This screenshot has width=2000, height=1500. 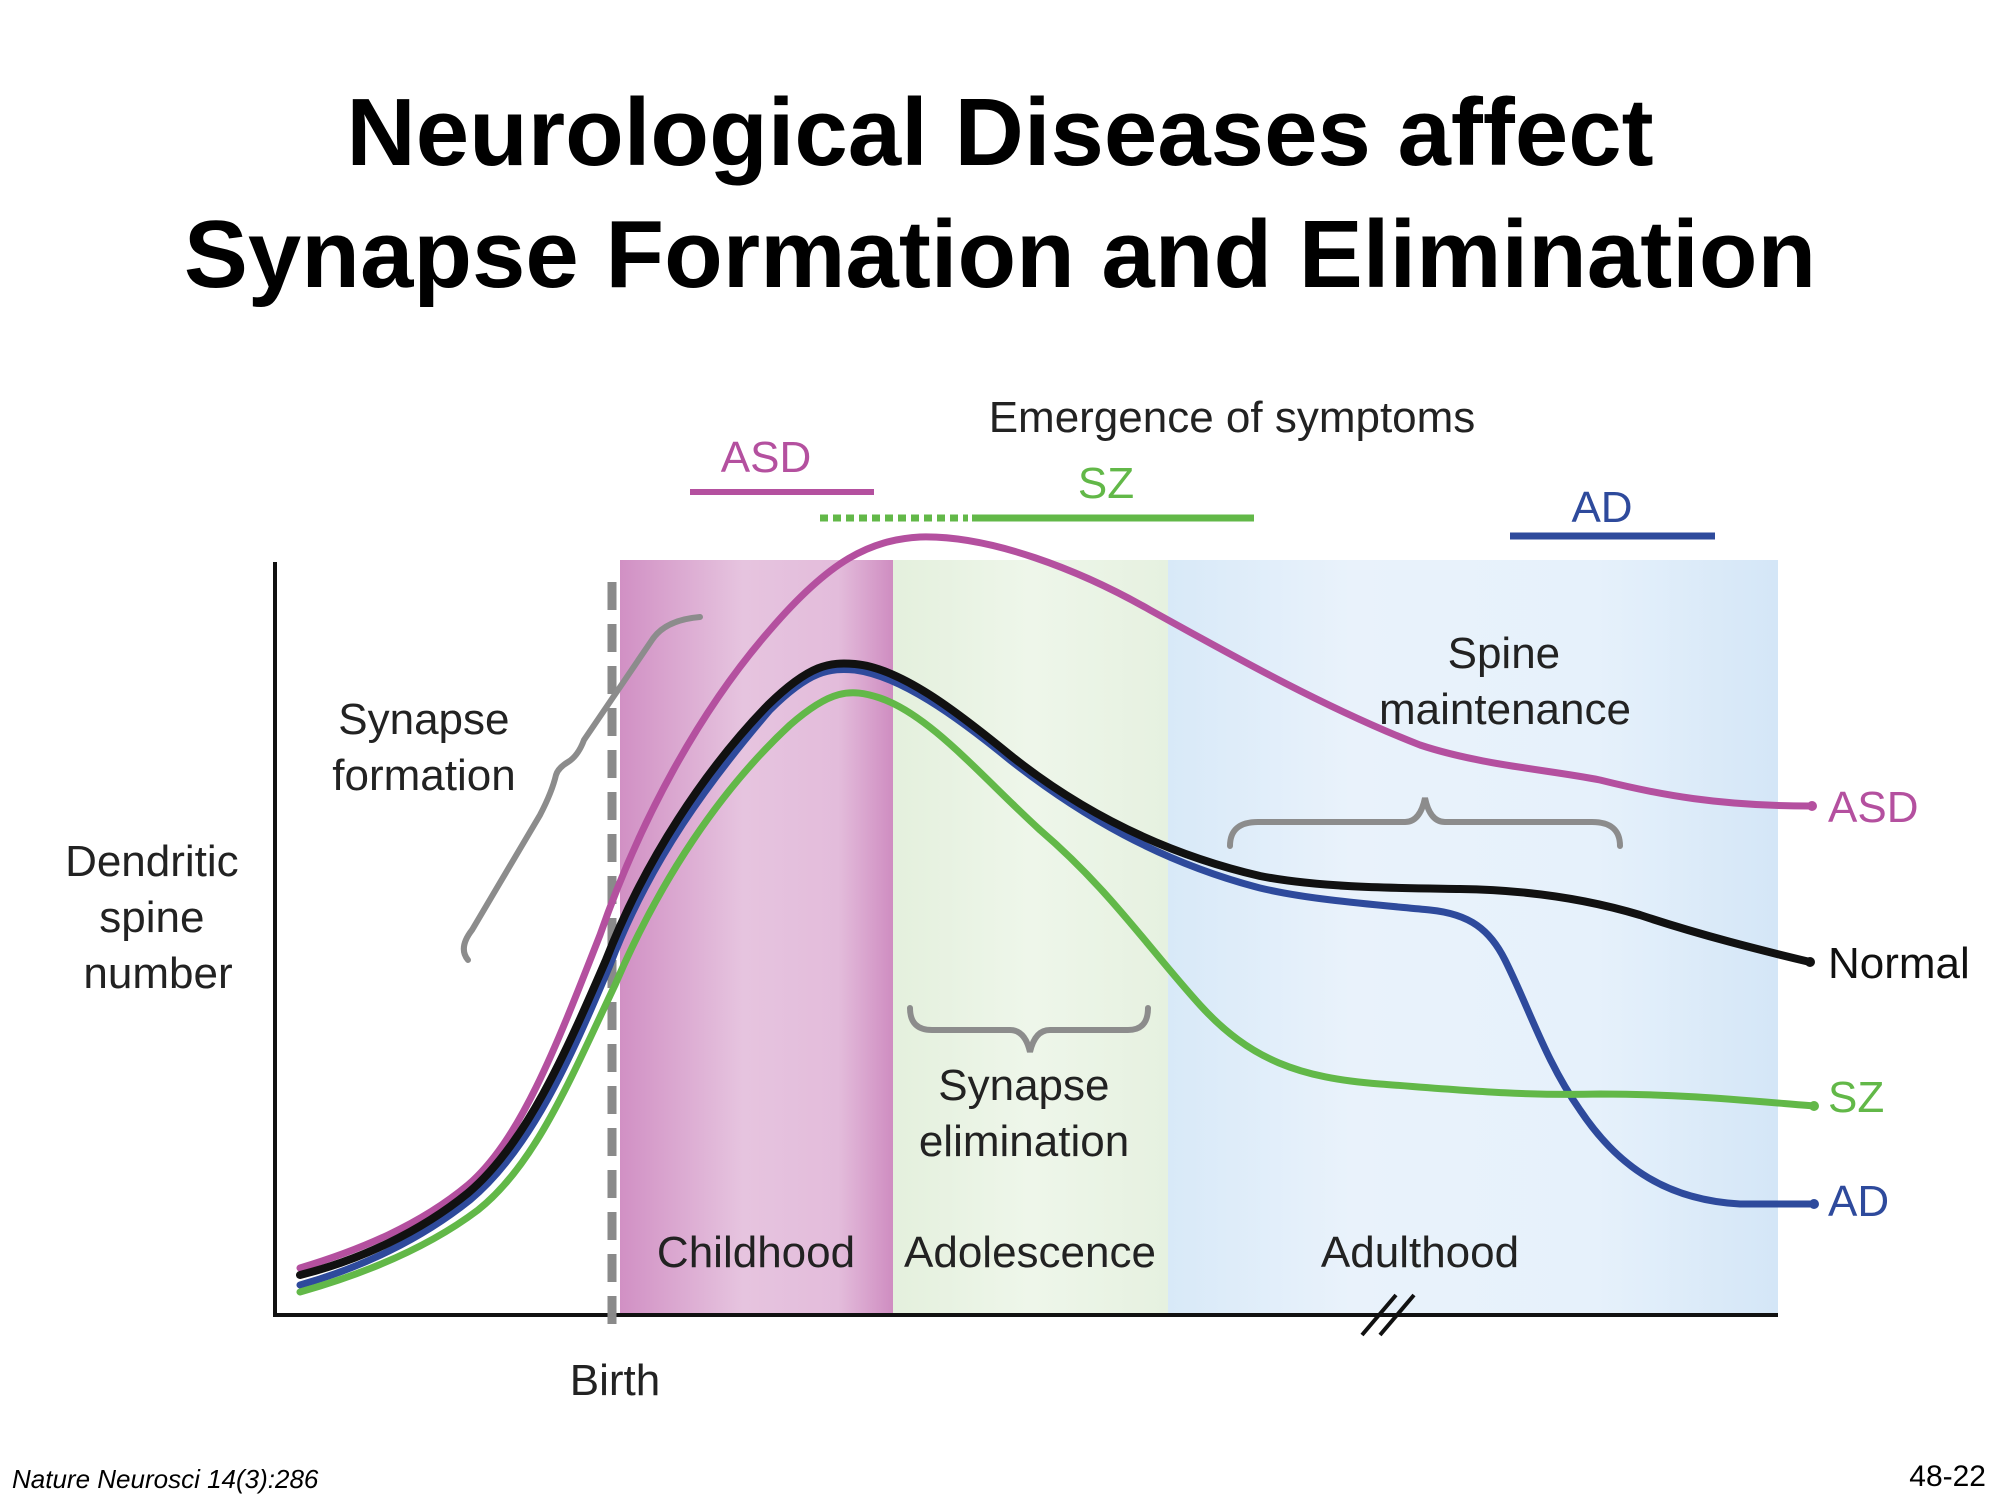 I want to click on stage-label-adolescence: Adolescence, so click(x=1030, y=1252).